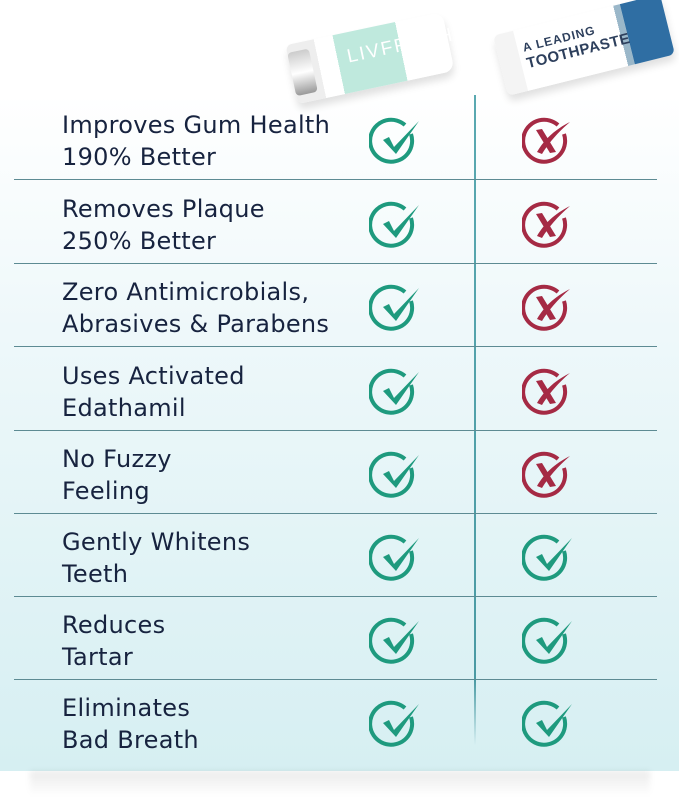 The width and height of the screenshot is (679, 800). I want to click on feature-line2: Feeling, so click(106, 491).